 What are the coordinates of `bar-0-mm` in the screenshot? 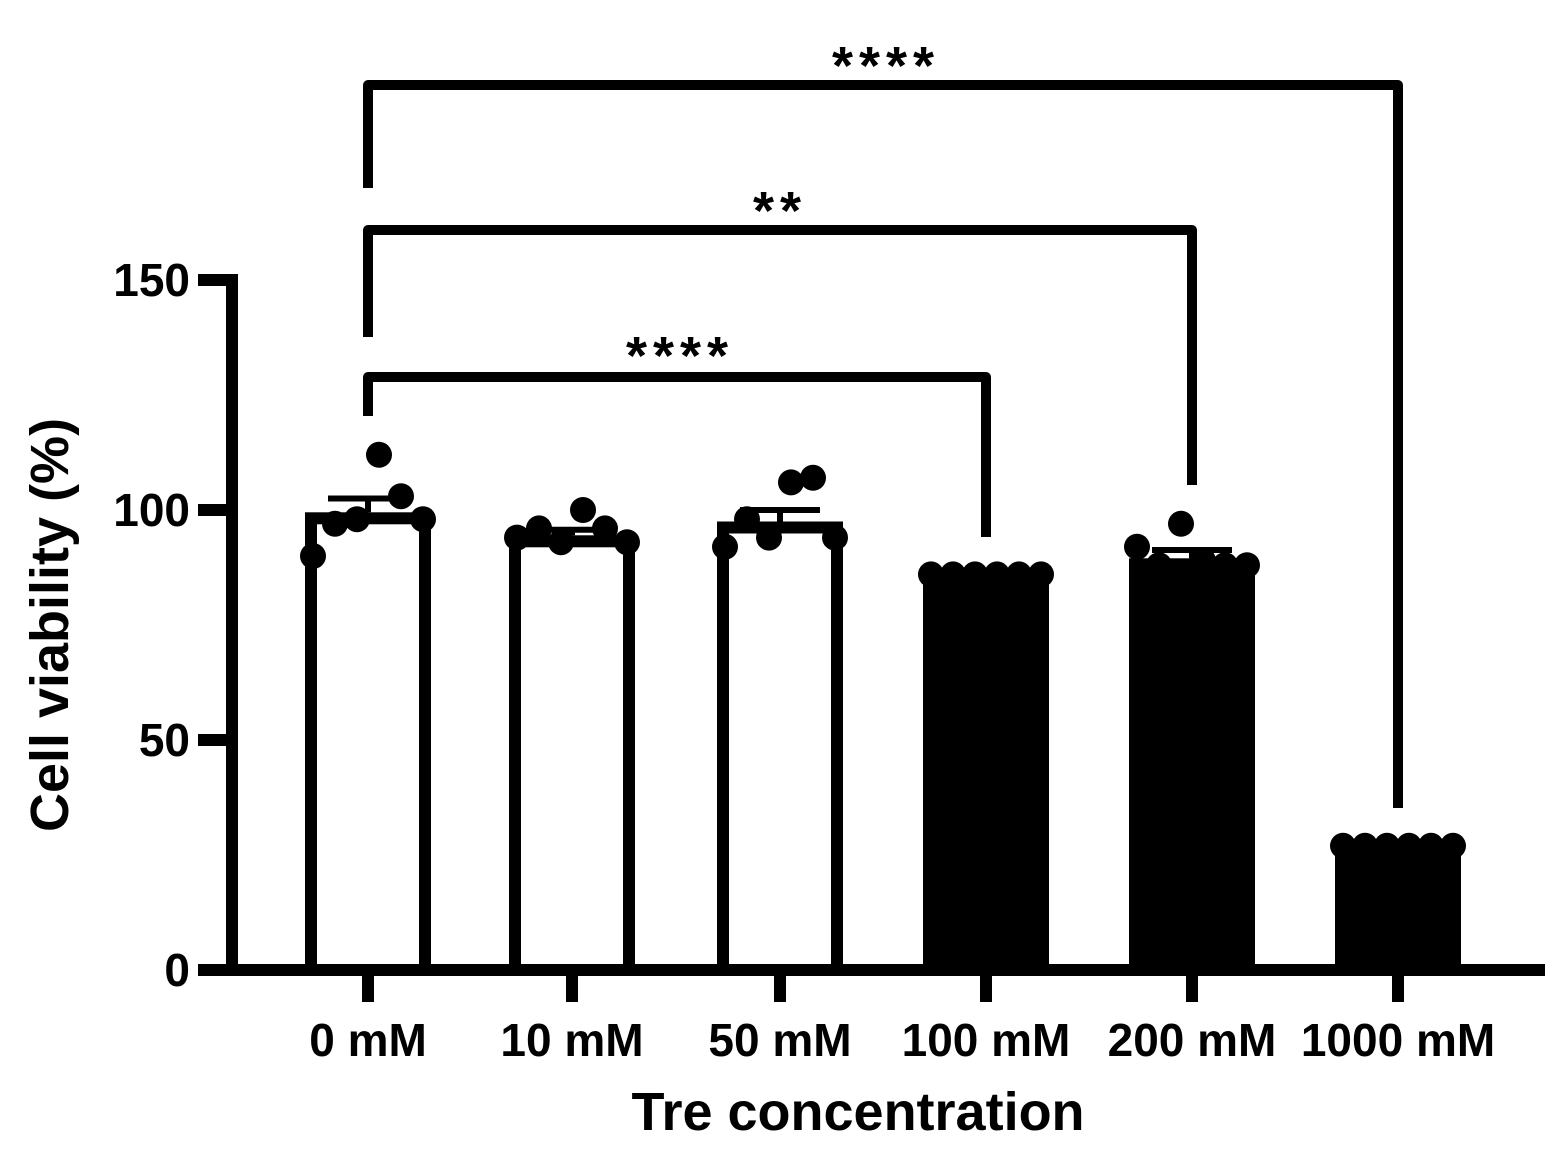 It's located at (368, 744).